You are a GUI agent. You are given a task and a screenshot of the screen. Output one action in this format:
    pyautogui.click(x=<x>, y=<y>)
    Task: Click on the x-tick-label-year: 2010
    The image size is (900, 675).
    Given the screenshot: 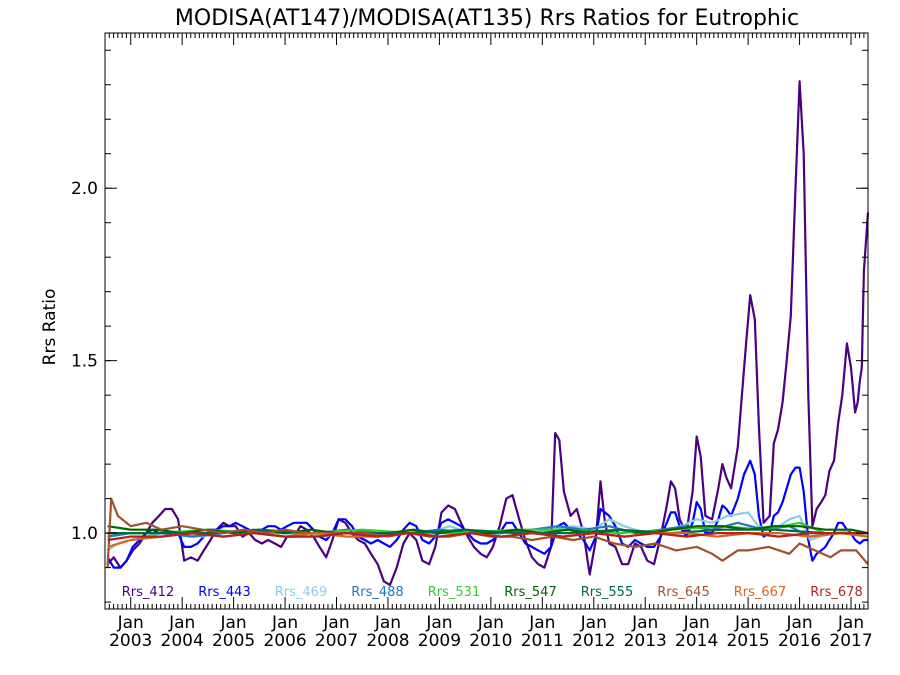 What is the action you would take?
    pyautogui.click(x=490, y=641)
    